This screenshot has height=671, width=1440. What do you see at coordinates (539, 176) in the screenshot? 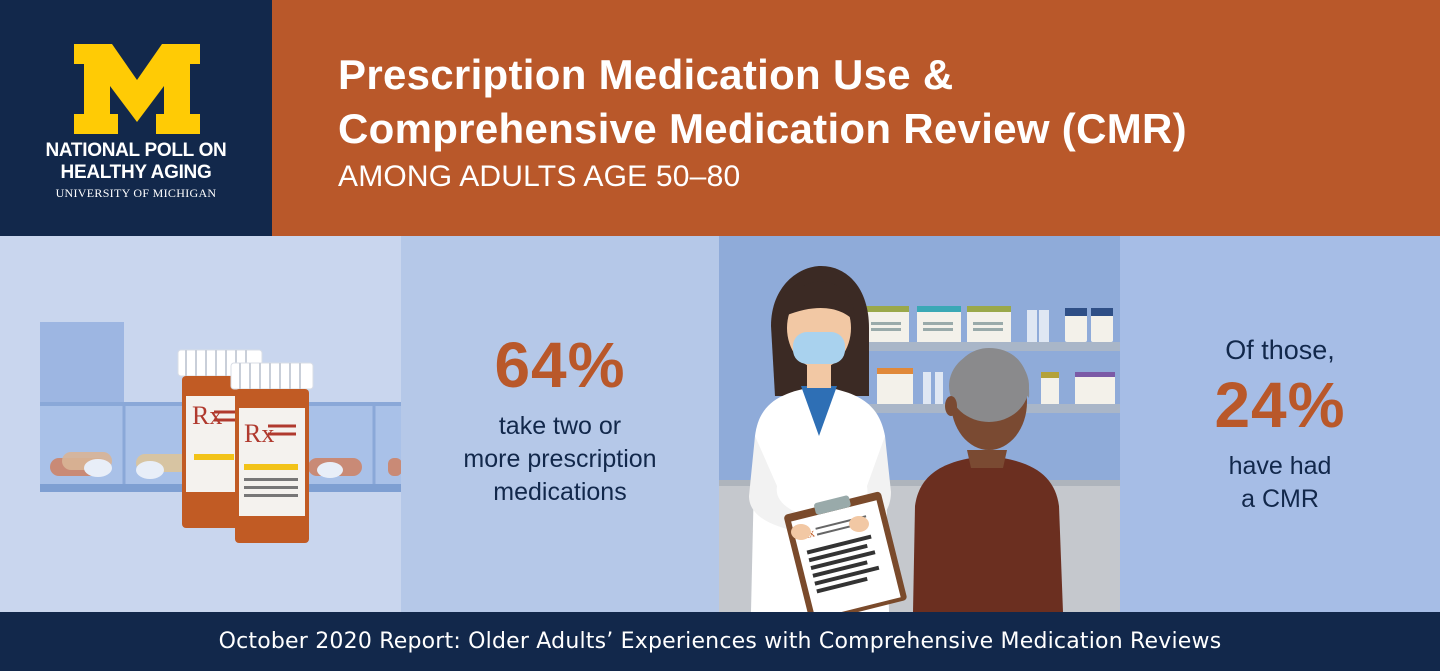
I see `page-subtitle: AMONG ADULTS AGE 50–80` at bounding box center [539, 176].